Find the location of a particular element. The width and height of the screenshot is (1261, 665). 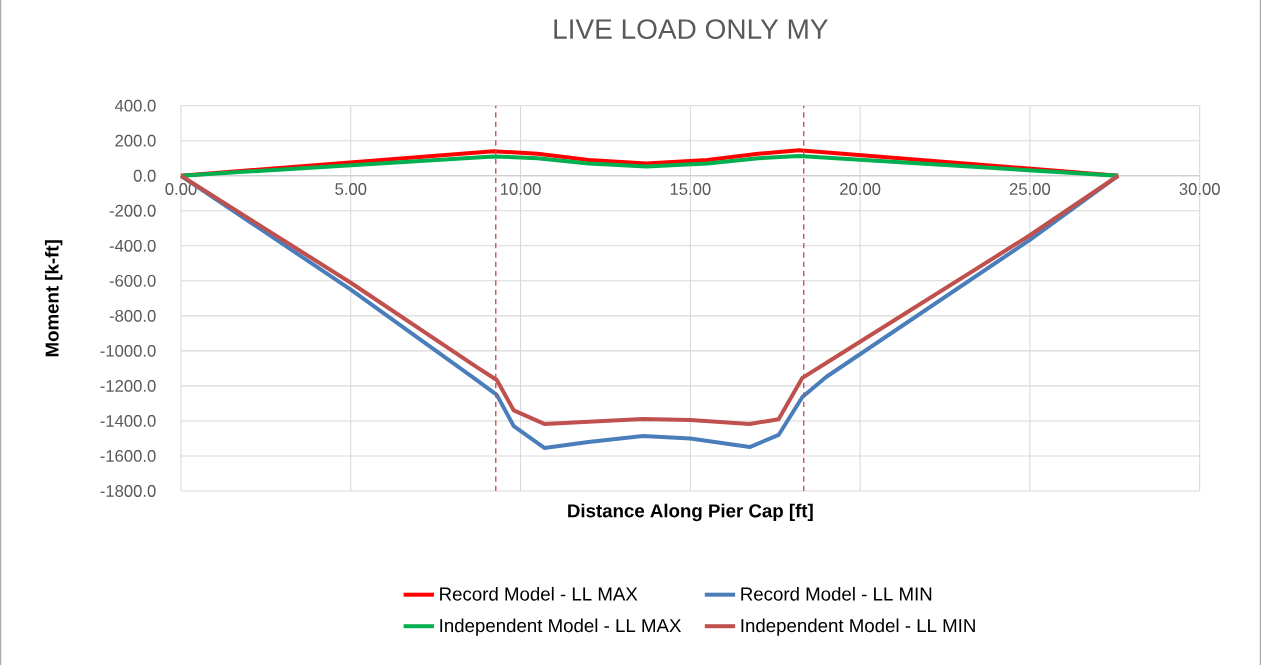

legend-label: Independent Model - LL MIN is located at coordinates (858, 627).